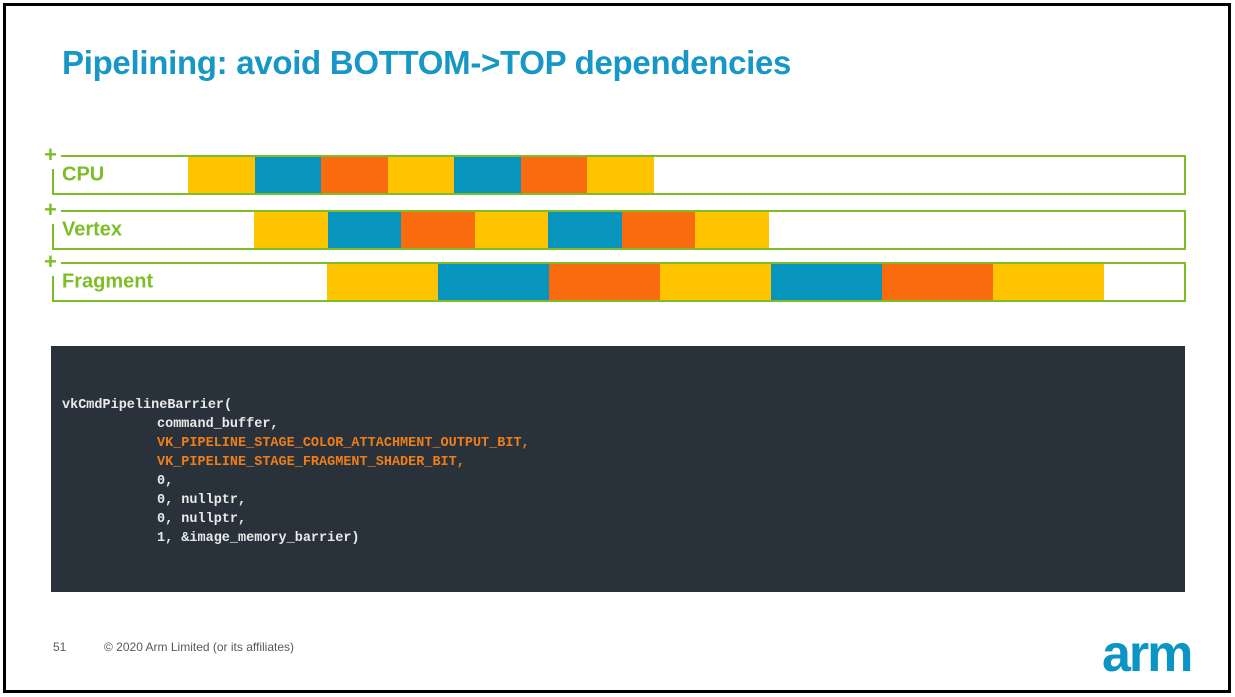 The width and height of the screenshot is (1235, 697). I want to click on bar-label: CPU, so click(83, 174).